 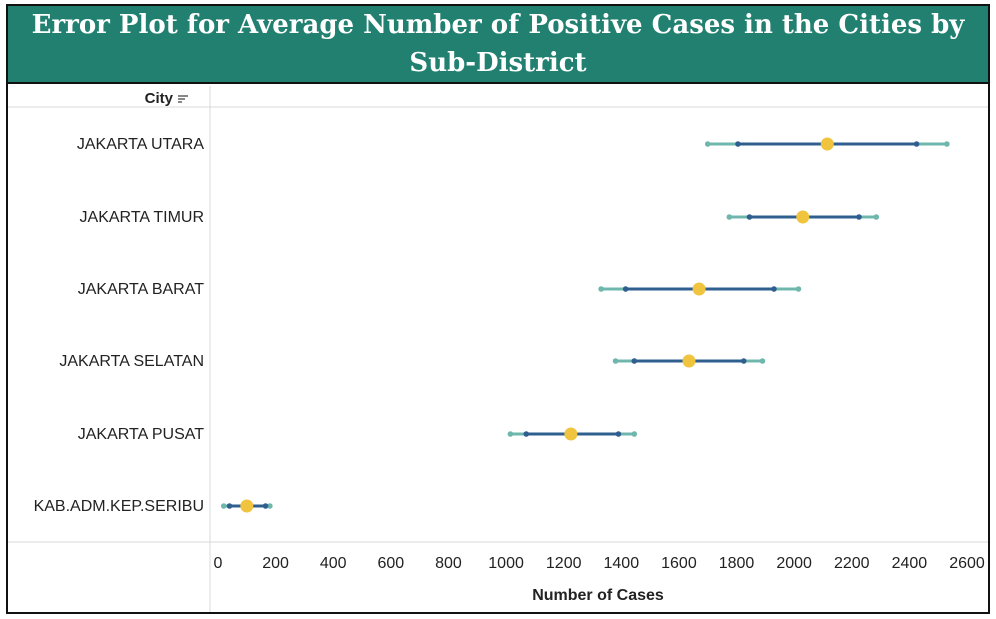 What do you see at coordinates (448, 563) in the screenshot?
I see `x-tick-label: 800` at bounding box center [448, 563].